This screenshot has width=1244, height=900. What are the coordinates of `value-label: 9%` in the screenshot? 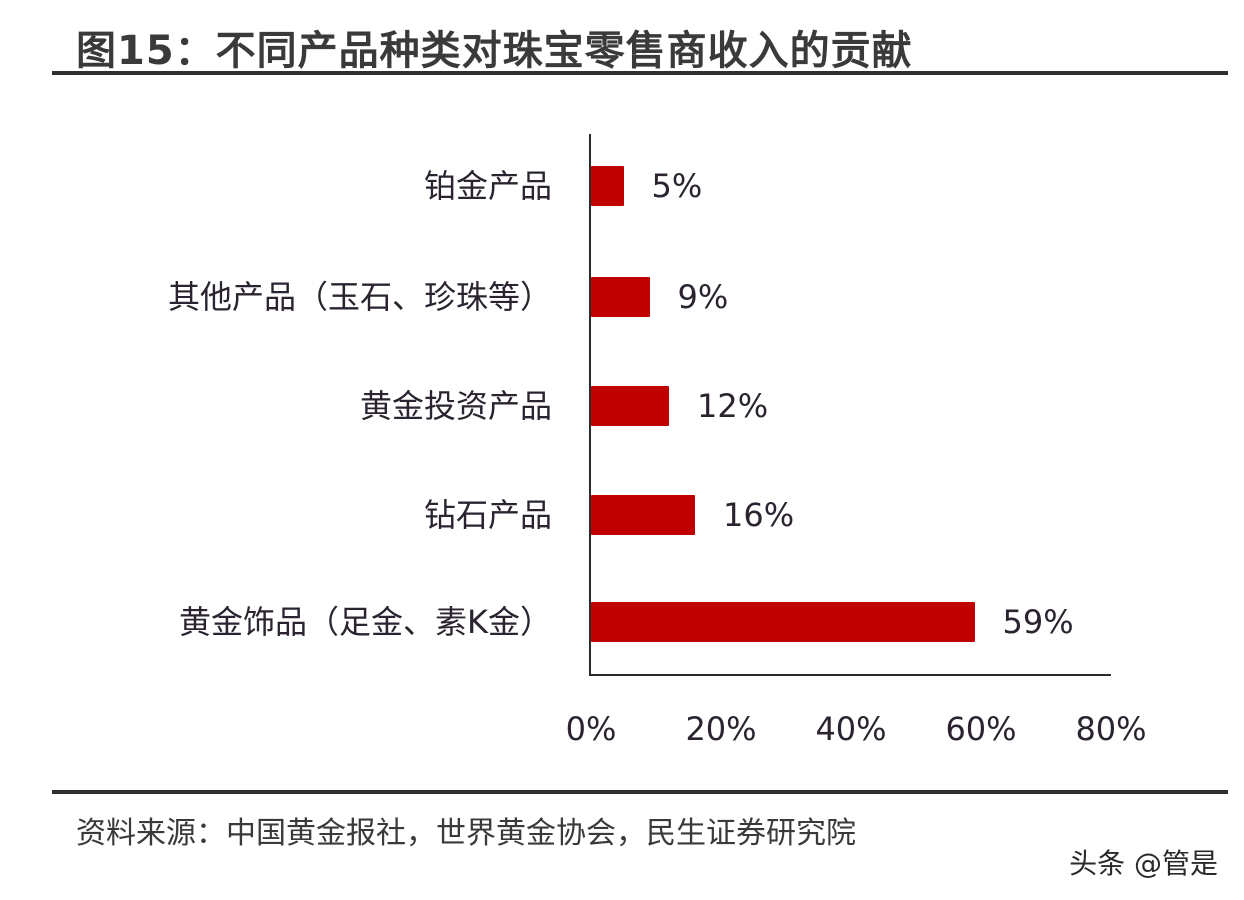 It's located at (703, 297).